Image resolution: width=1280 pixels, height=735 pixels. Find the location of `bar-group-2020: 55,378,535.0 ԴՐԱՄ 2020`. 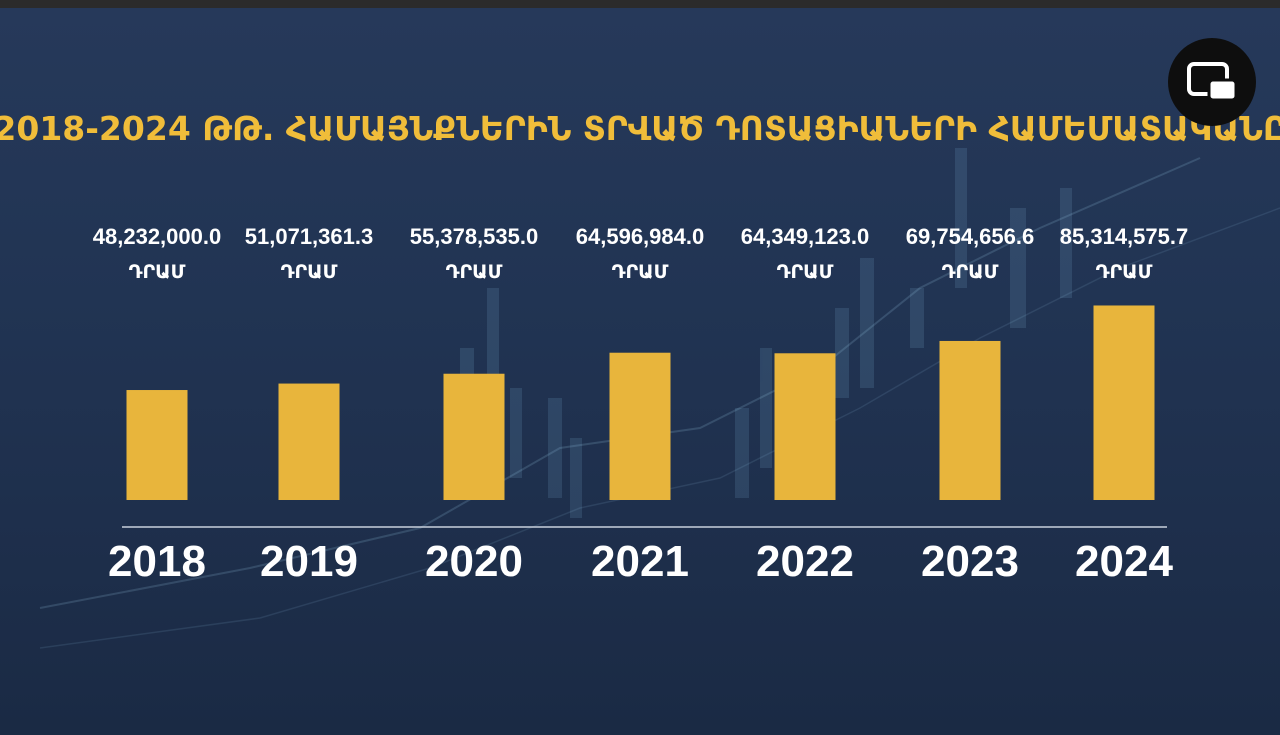

bar-group-2020: 55,378,535.0 ԴՐԱՄ 2020 is located at coordinates (474, 405).